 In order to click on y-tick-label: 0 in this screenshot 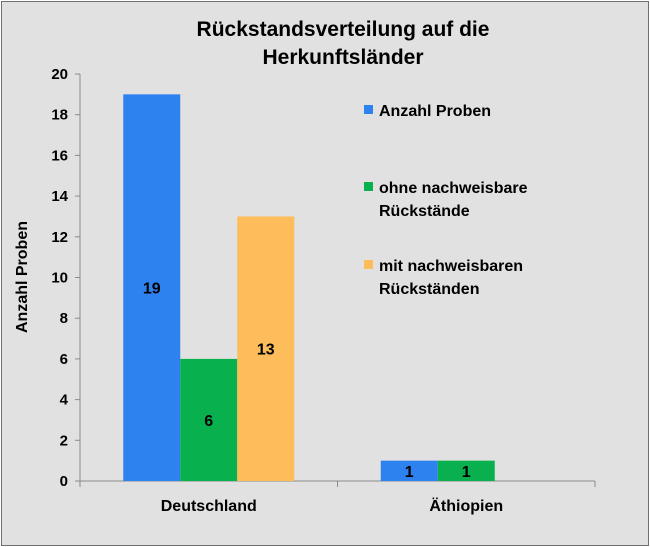, I will do `click(64, 481)`.